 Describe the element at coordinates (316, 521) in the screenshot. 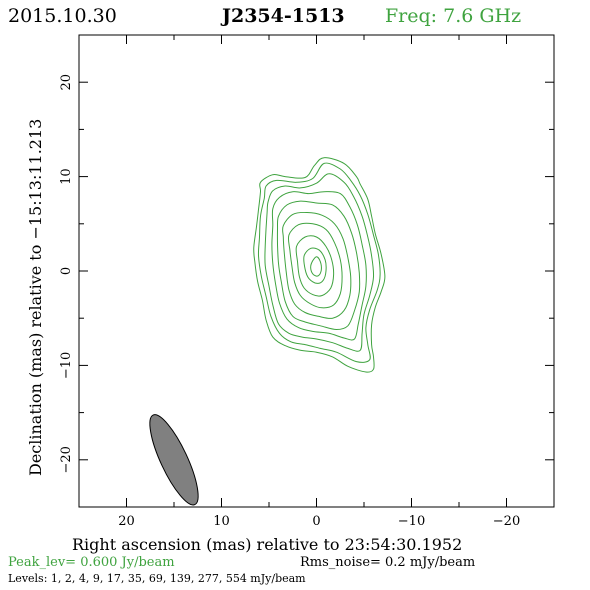

I see `x-tick-label: 0` at that location.